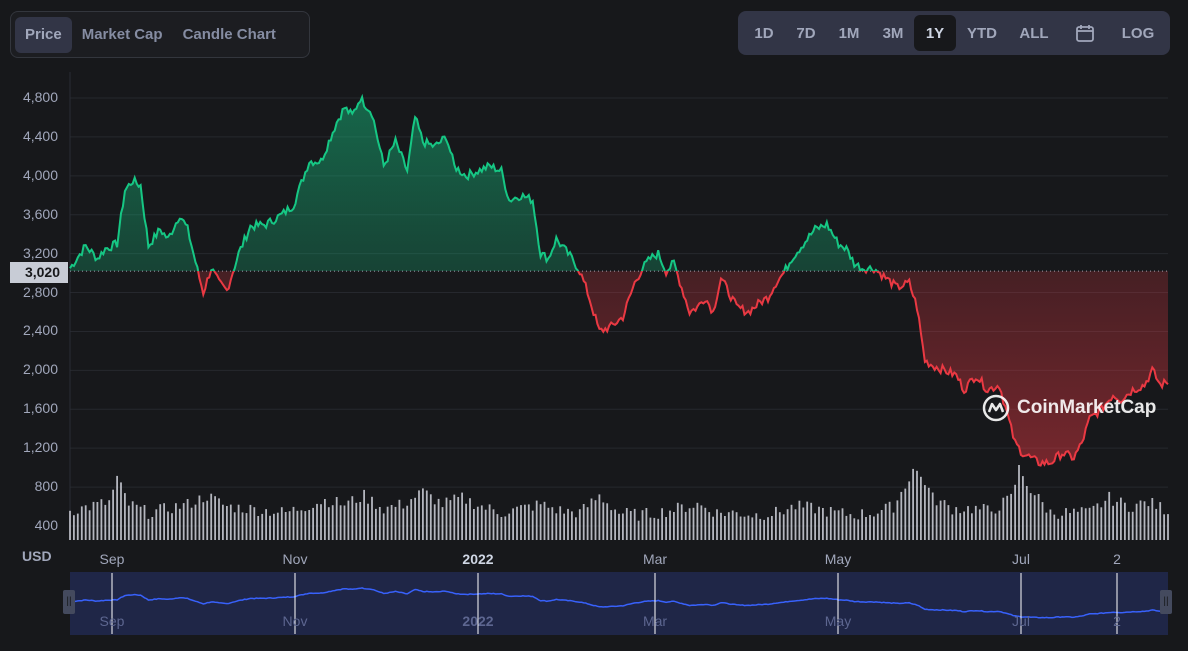 This screenshot has width=1188, height=651. I want to click on range-3m: 3M, so click(893, 33).